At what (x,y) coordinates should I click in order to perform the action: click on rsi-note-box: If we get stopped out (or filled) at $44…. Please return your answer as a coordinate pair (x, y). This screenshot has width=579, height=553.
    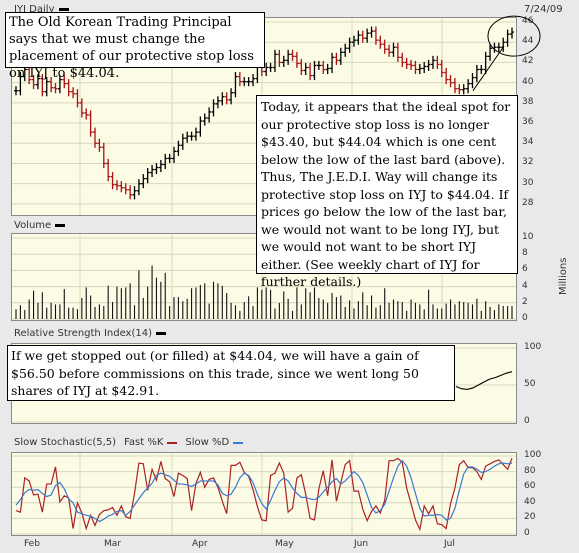
    Looking at the image, I should click on (231, 373).